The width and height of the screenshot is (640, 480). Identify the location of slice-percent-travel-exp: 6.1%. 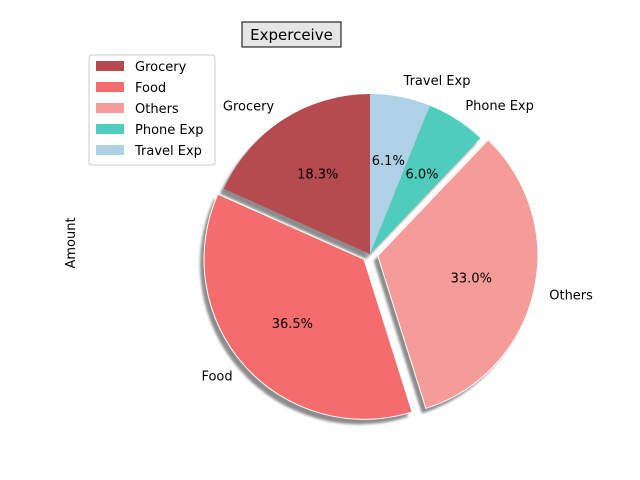
(388, 161).